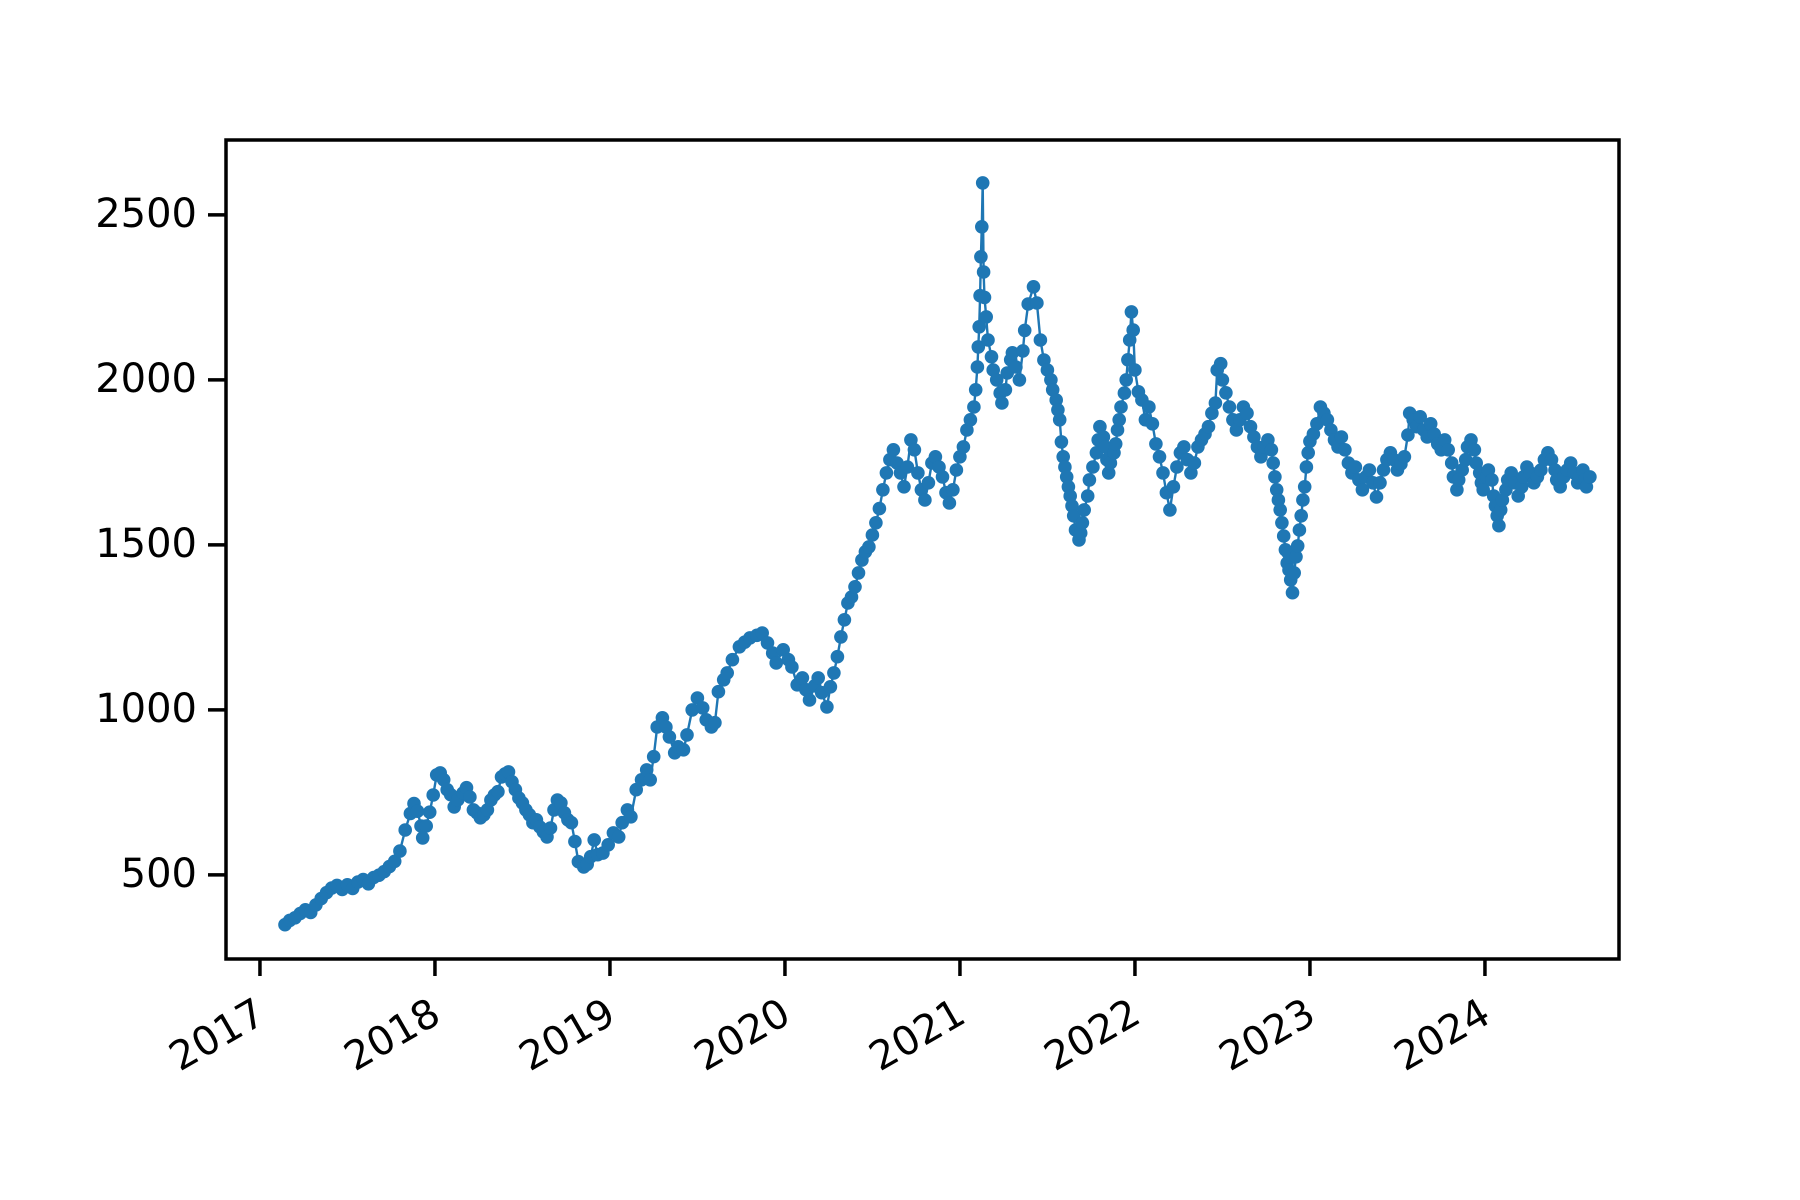  I want to click on x-tick-label: 2021, so click(917, 1035).